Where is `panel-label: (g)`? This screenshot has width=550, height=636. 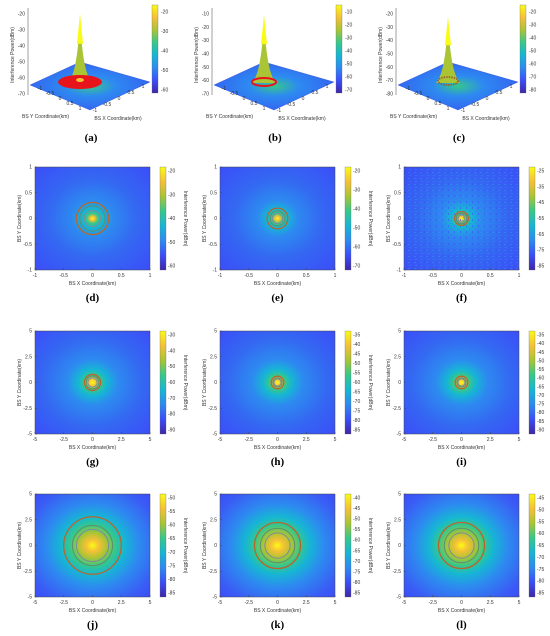 panel-label: (g) is located at coordinates (92, 462).